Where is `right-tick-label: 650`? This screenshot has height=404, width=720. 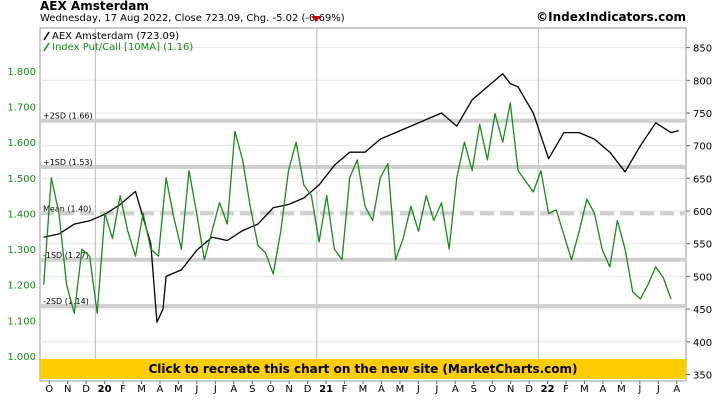 right-tick-label: 650 is located at coordinates (702, 179).